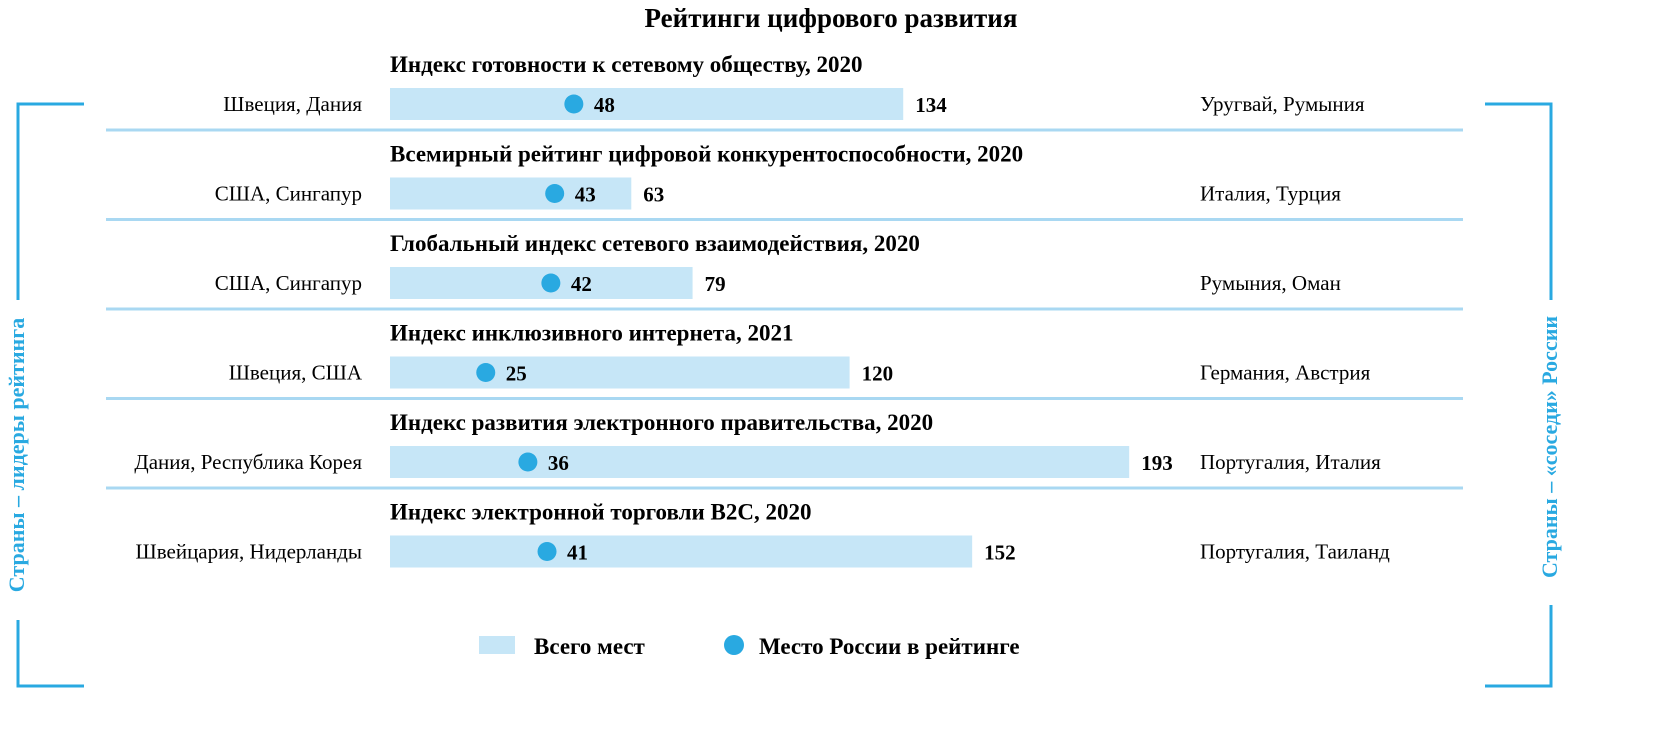 The width and height of the screenshot is (1663, 729). Describe the element at coordinates (715, 284) in the screenshot. I see `total-places-value: 79` at that location.